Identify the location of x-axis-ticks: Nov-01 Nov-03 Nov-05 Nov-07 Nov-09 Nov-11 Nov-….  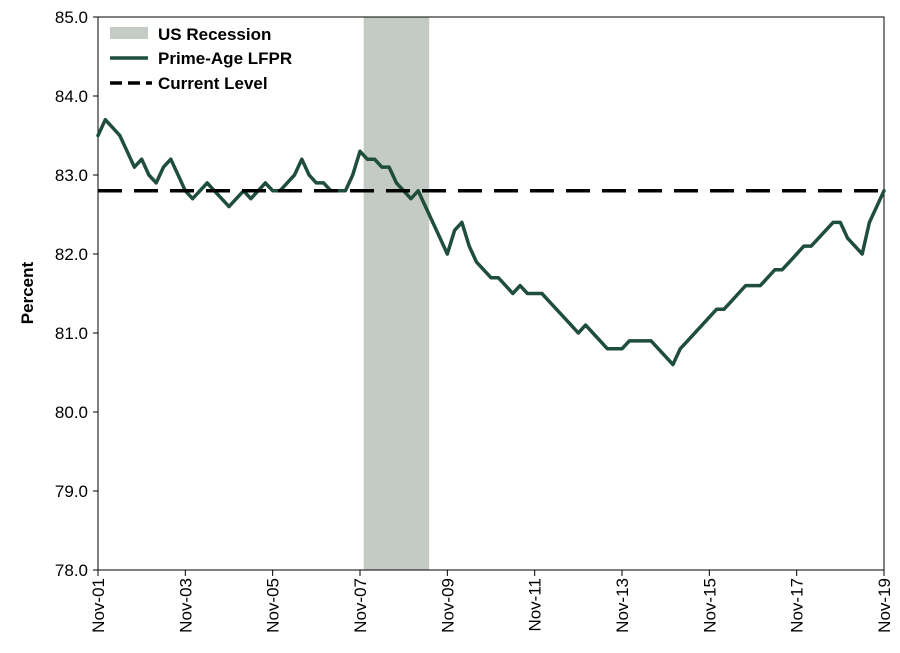
(491, 601).